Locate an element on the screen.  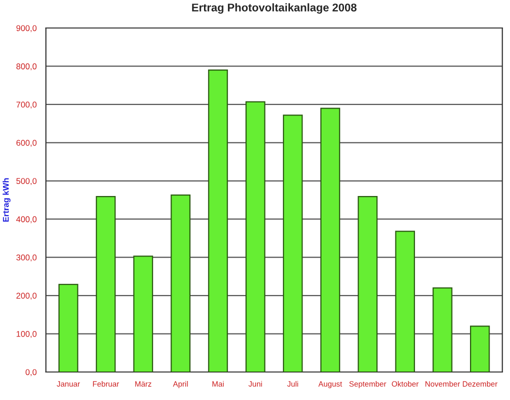
y-tick-label: 400,0 is located at coordinates (26, 220).